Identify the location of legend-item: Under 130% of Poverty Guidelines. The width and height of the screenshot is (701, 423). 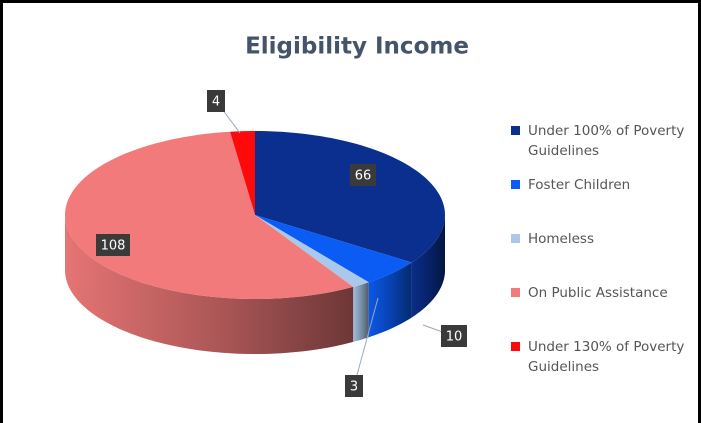
(603, 364).